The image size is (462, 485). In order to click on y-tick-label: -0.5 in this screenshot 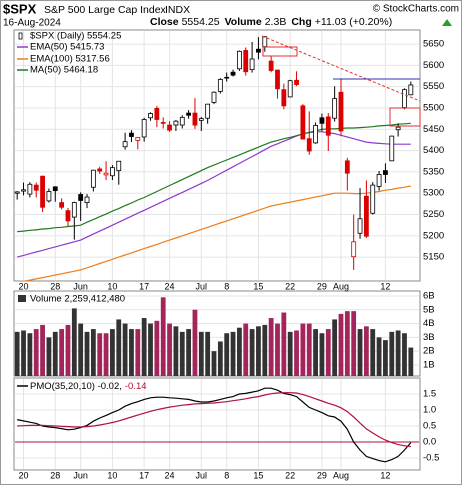, I will do `click(431, 458)`.